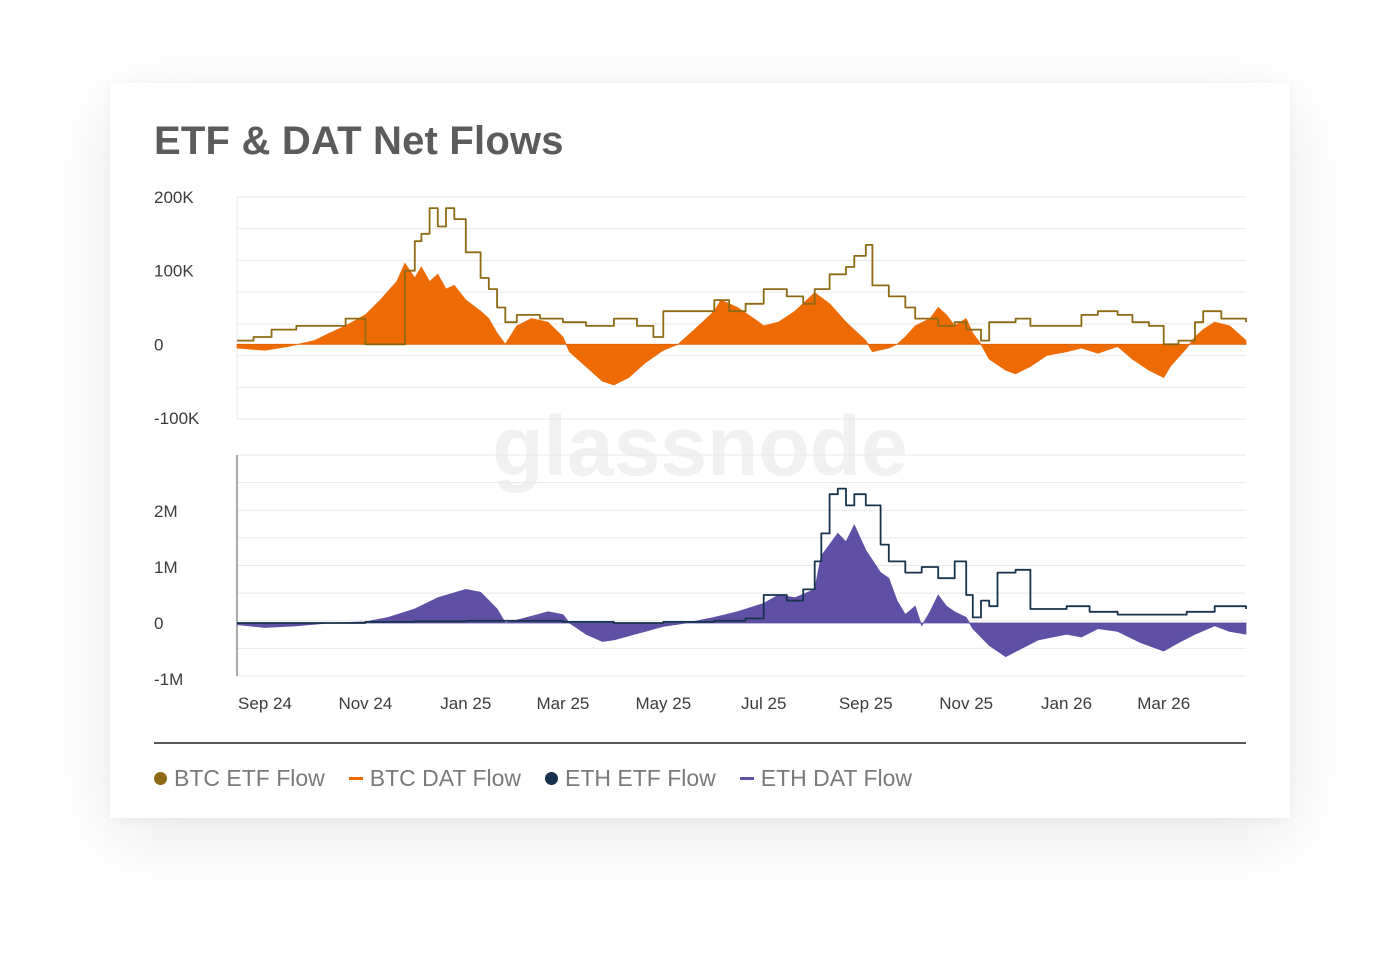 The image size is (1400, 955). What do you see at coordinates (359, 141) in the screenshot?
I see `chart-title: ETF & DAT Net Flows` at bounding box center [359, 141].